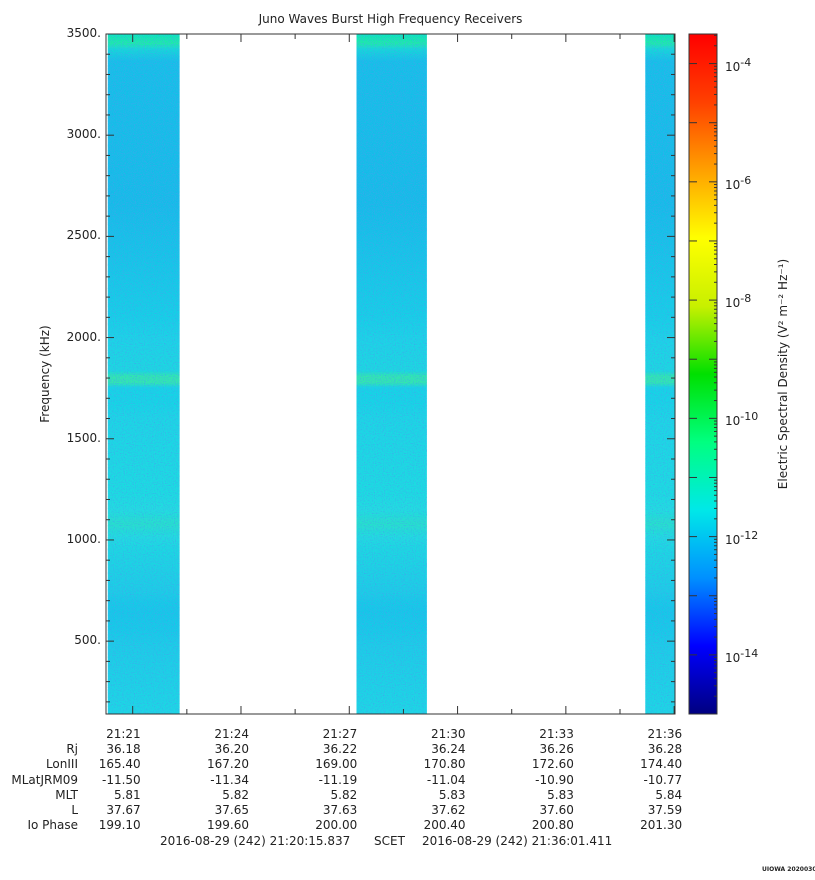  I want to click on y-tick-label: 3500., so click(83, 33).